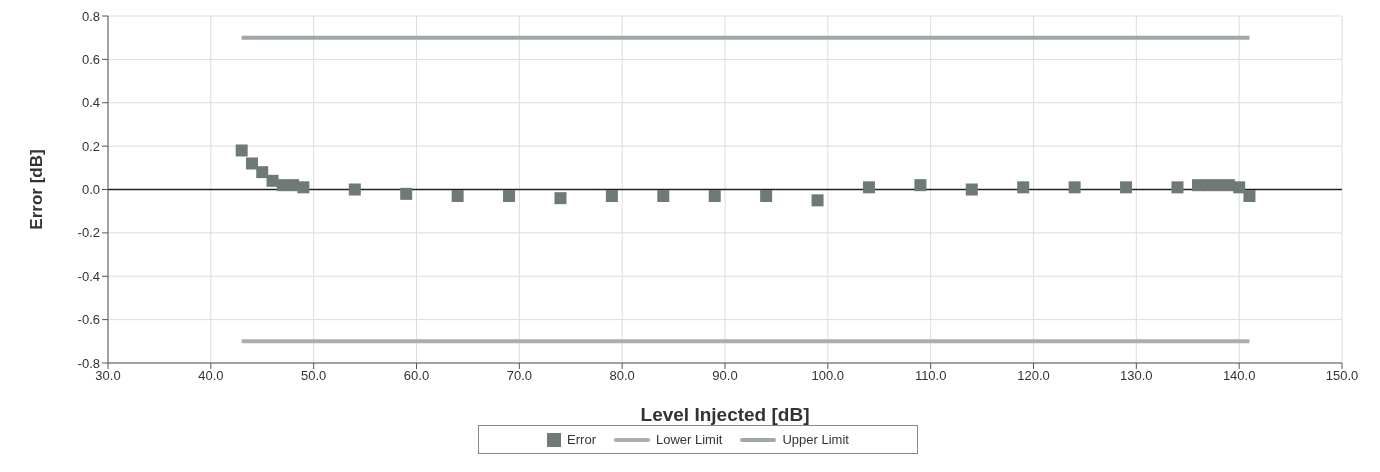  Describe the element at coordinates (815, 439) in the screenshot. I see `legend-label: Upper Limit` at that location.